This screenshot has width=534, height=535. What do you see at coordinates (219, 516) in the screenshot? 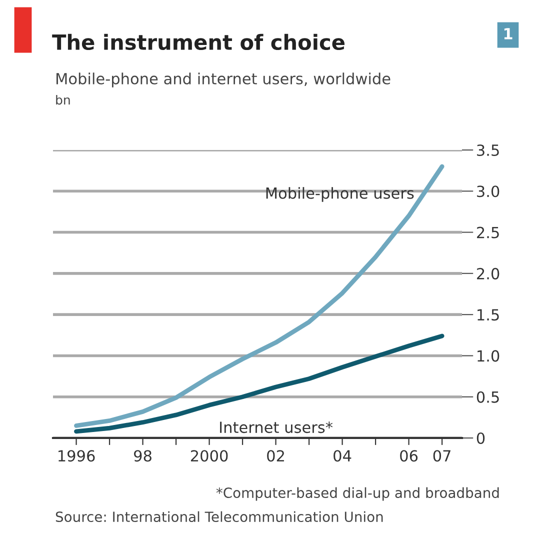
I see `source-note: Source: International Telecommunication Union` at bounding box center [219, 516].